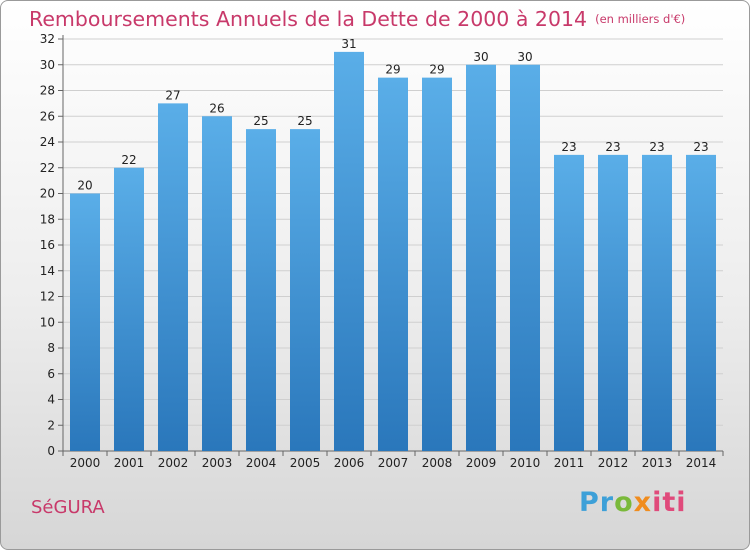  Describe the element at coordinates (51, 451) in the screenshot. I see `y-tick-label: 0` at that location.